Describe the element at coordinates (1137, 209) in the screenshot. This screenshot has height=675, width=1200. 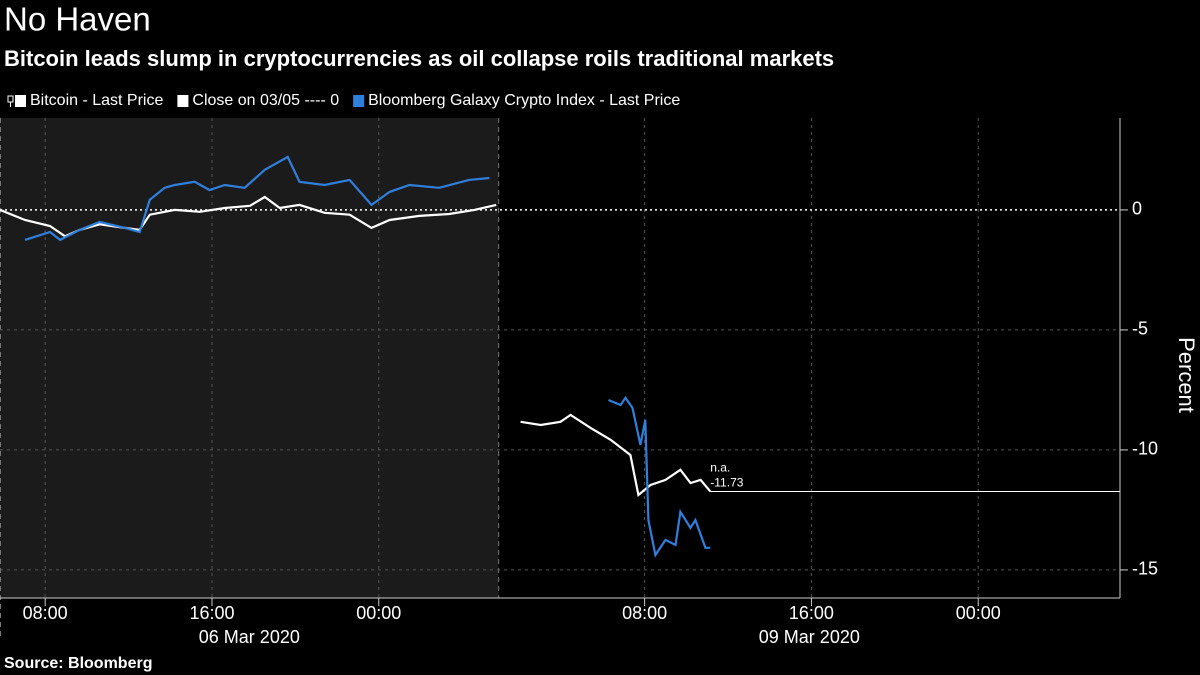
I see `y-tick-label: 0` at that location.